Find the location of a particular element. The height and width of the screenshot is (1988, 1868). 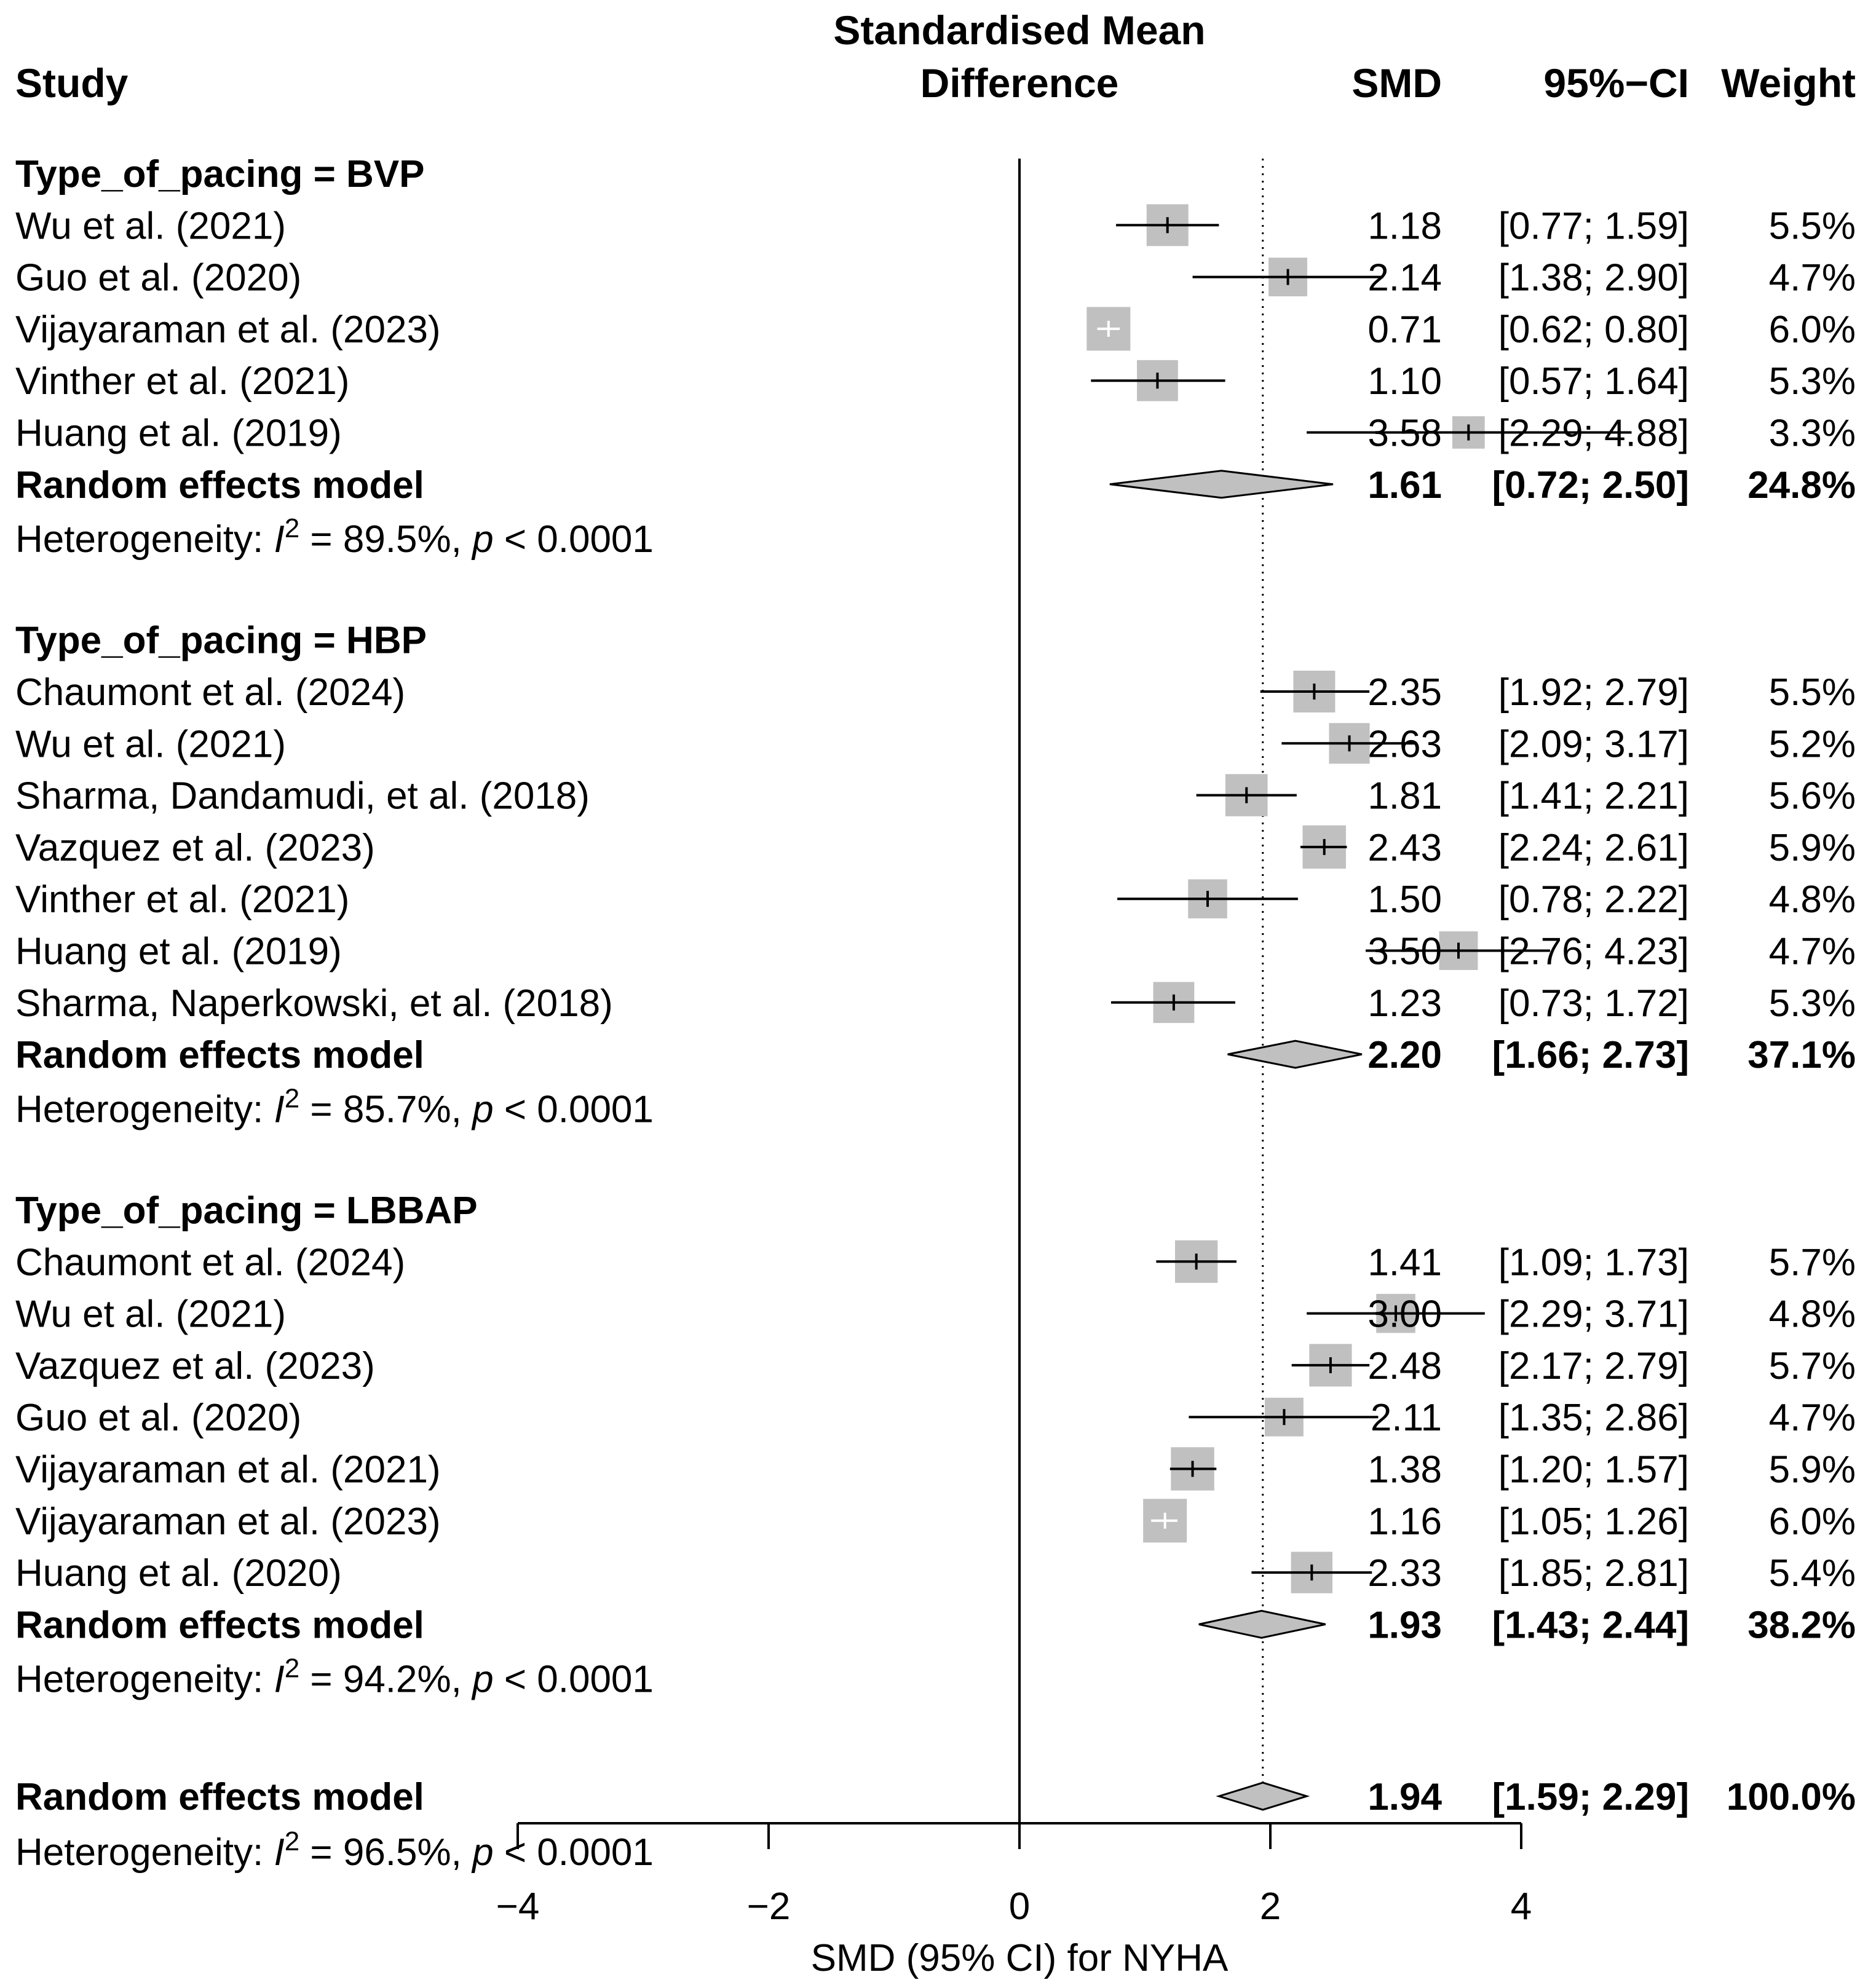

study-name: Sharma, Naperkowski, et al. (2018) is located at coordinates (314, 1003).